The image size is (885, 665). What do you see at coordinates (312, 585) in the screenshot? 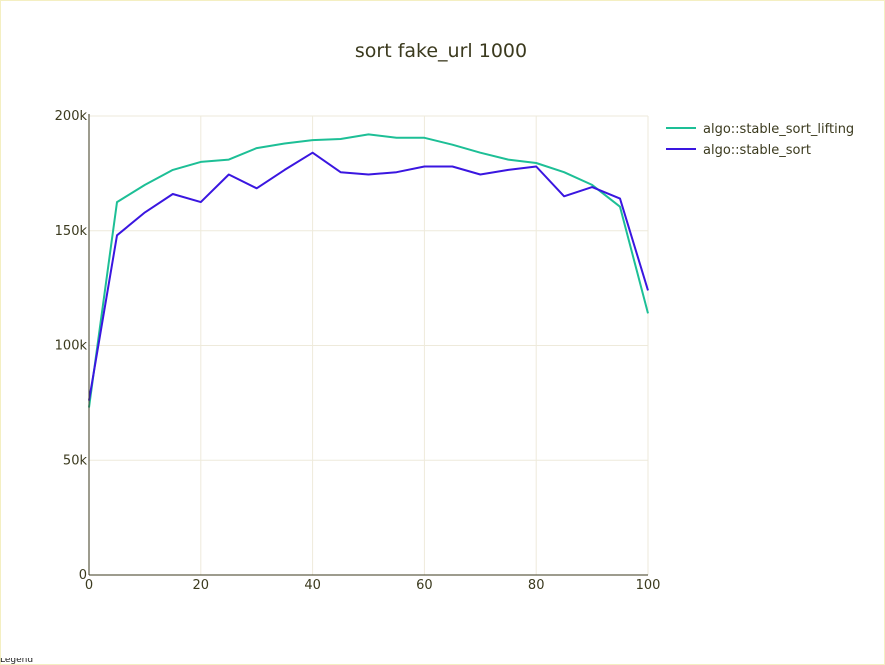
I see `x-tick-label: 40` at bounding box center [312, 585].